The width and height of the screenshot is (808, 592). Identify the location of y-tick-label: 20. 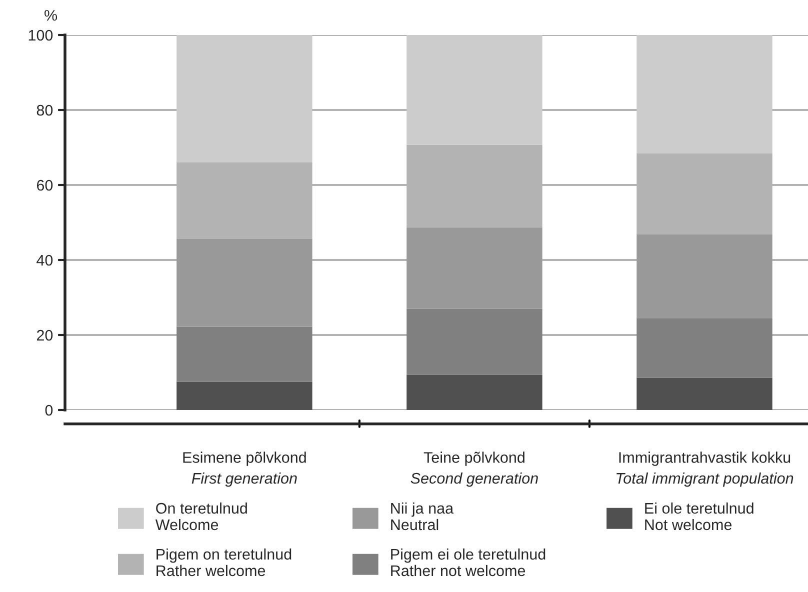
(44, 335).